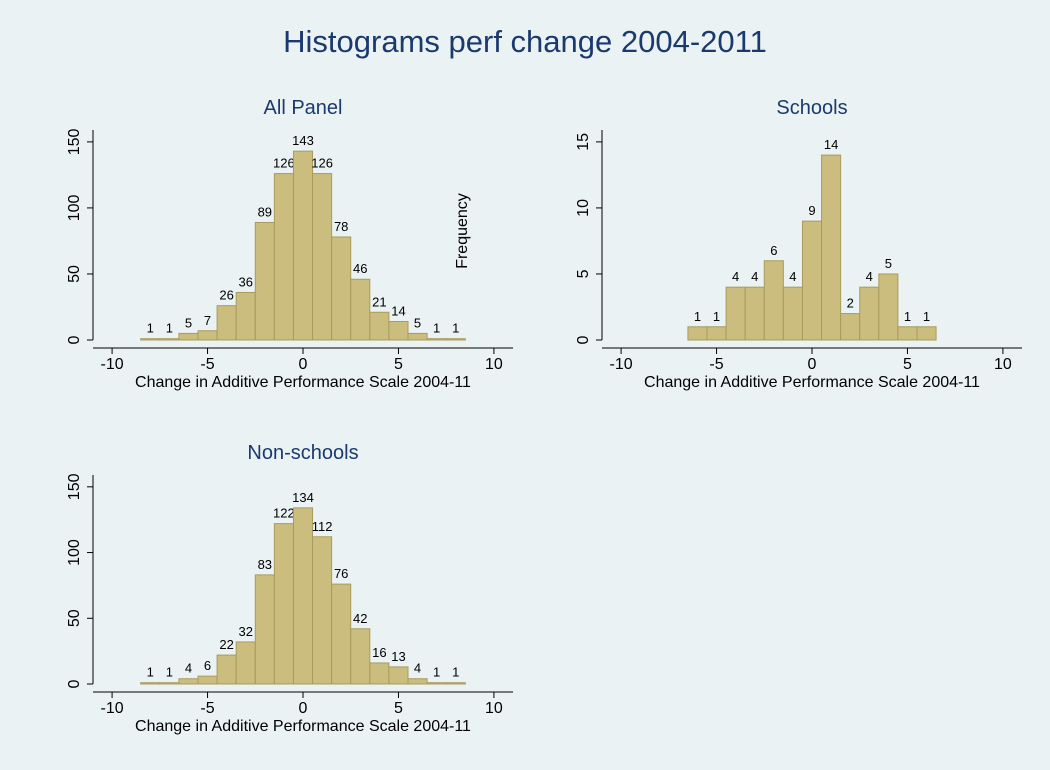 The image size is (1050, 770). I want to click on panel-title: Schools, so click(811, 108).